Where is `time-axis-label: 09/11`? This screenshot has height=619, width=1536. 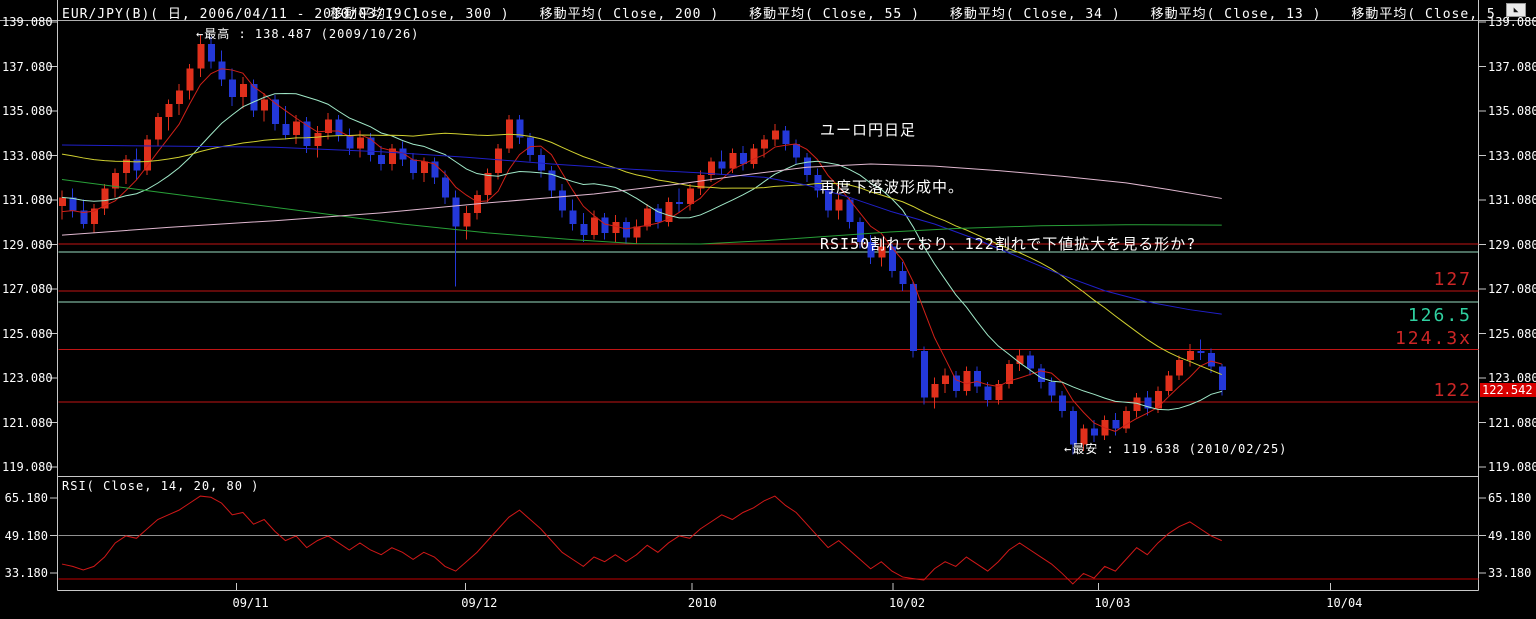
time-axis-label: 09/11 is located at coordinates (250, 603).